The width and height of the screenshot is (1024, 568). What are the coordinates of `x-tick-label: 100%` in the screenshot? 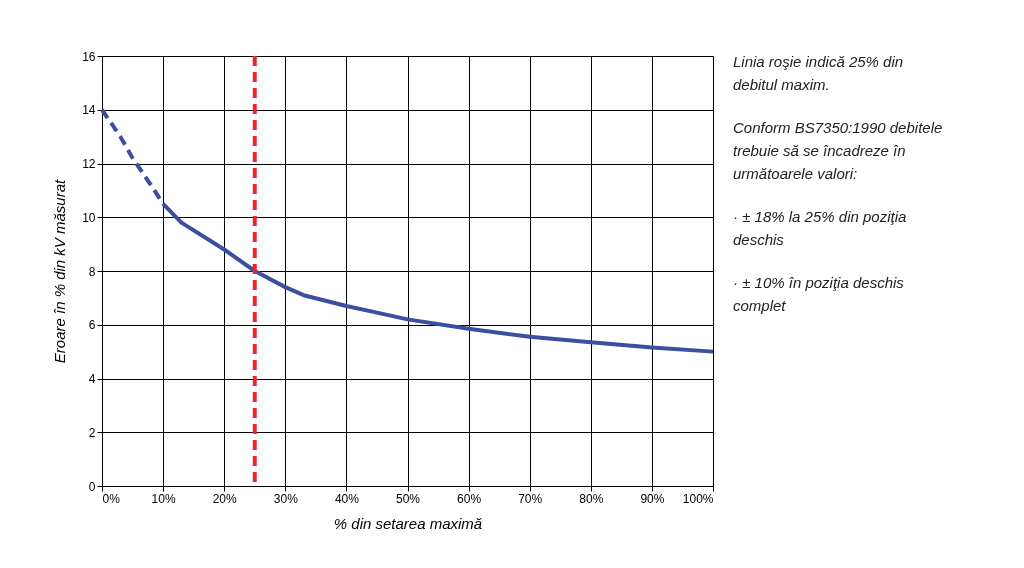 It's located at (698, 498).